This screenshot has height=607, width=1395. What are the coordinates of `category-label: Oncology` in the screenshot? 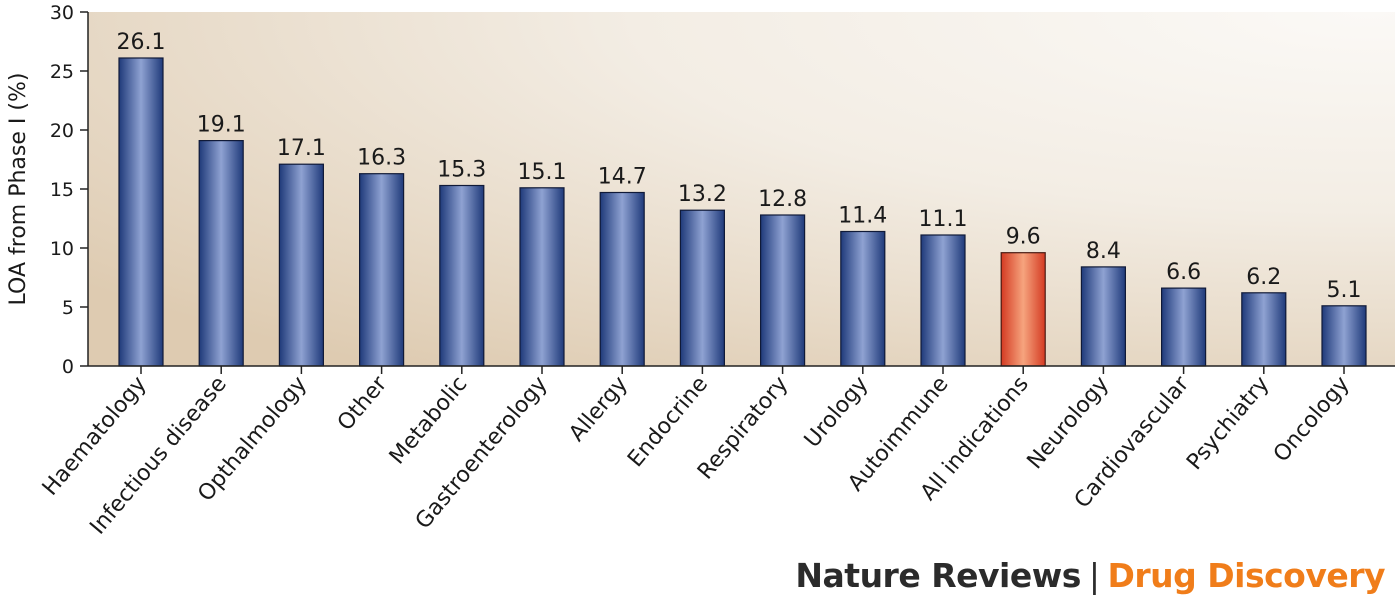 It's located at (1312, 419).